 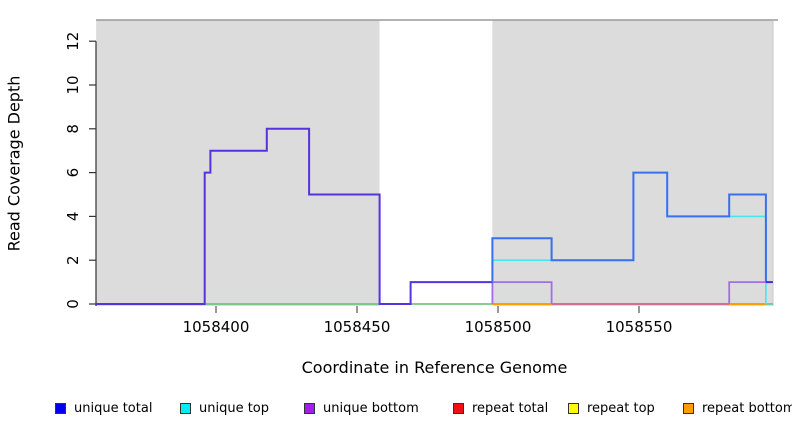 What do you see at coordinates (434, 367) in the screenshot?
I see `x-axis-title: Coordinate in Reference Genome` at bounding box center [434, 367].